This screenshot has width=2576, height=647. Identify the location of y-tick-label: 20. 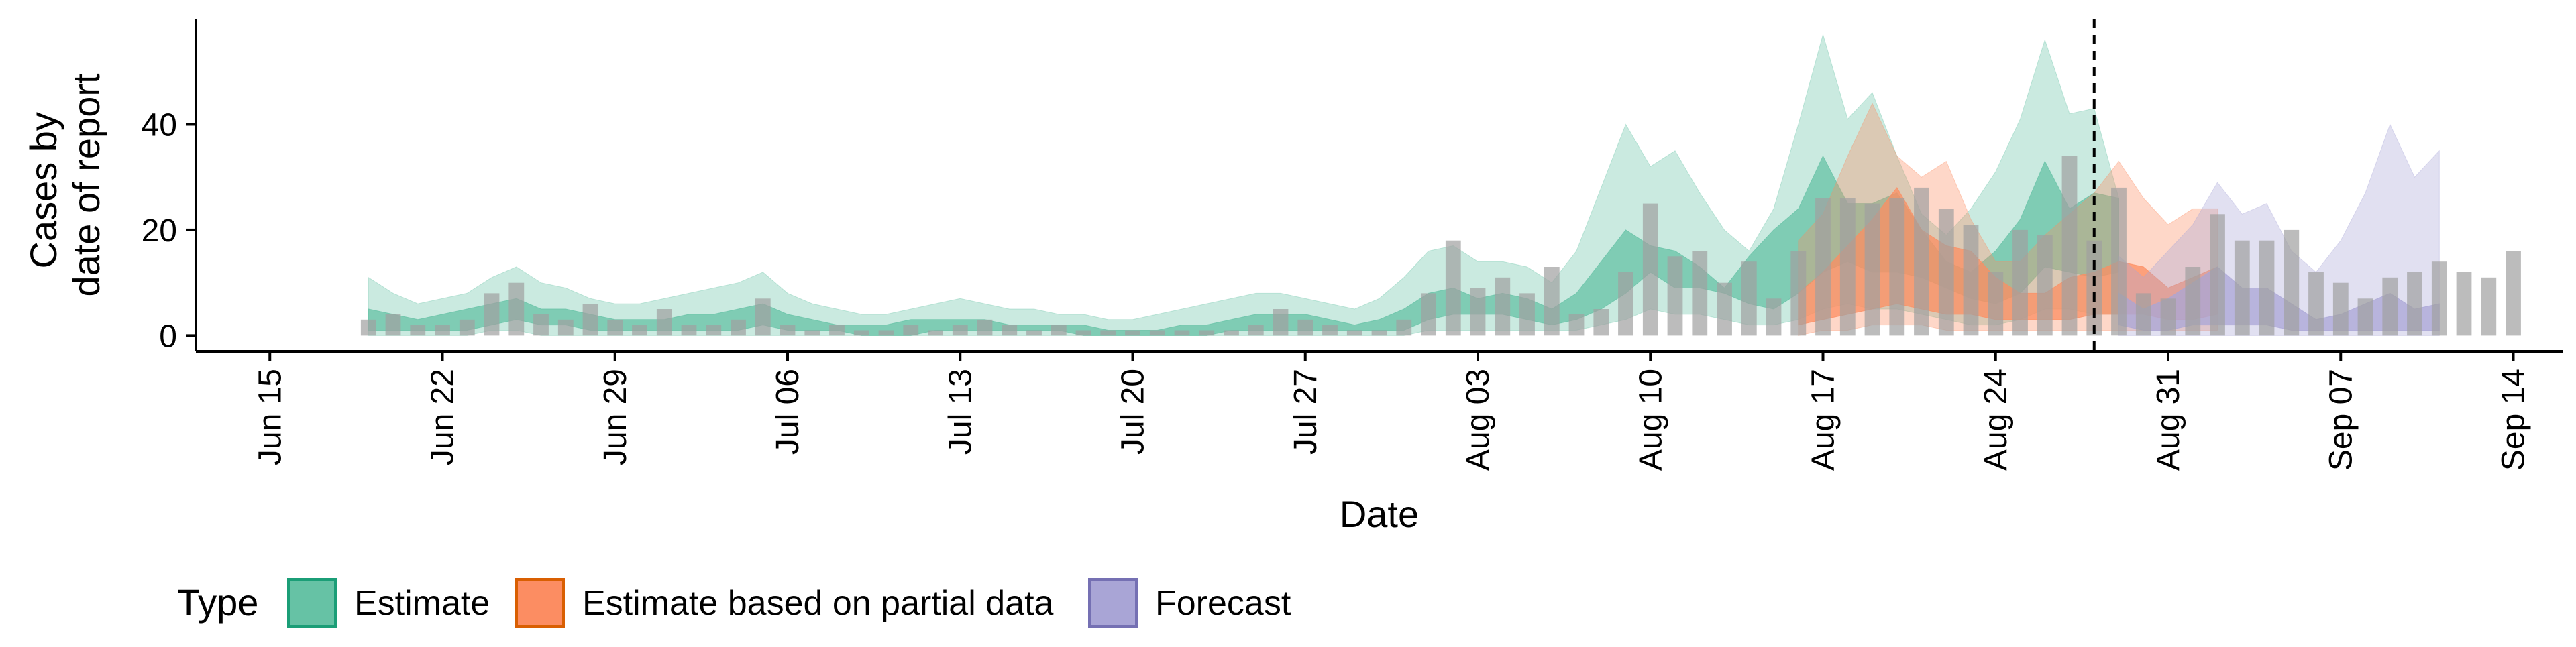
(159, 231).